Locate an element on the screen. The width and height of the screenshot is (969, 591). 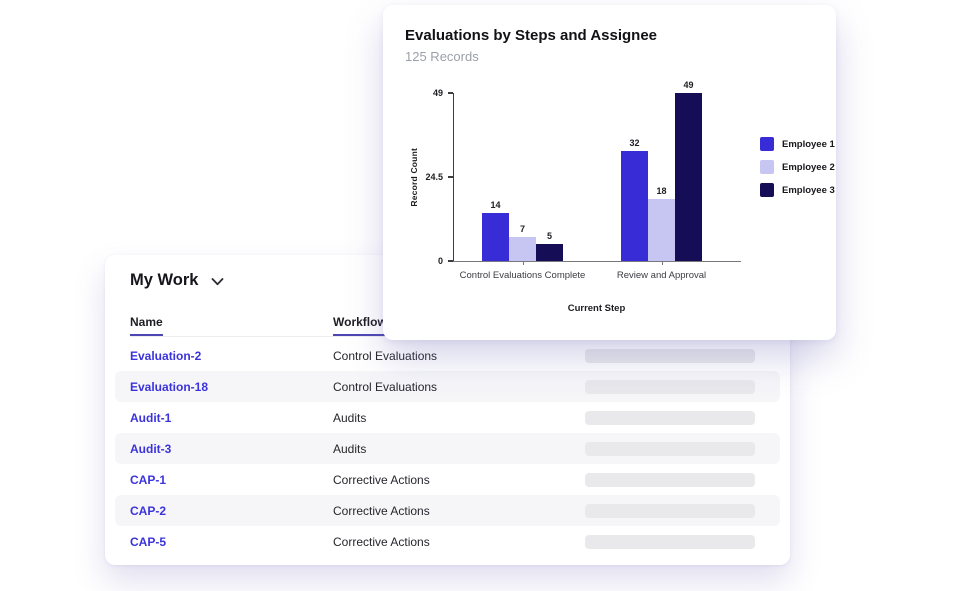
bar-group: 32 18 49 is located at coordinates (661, 170).